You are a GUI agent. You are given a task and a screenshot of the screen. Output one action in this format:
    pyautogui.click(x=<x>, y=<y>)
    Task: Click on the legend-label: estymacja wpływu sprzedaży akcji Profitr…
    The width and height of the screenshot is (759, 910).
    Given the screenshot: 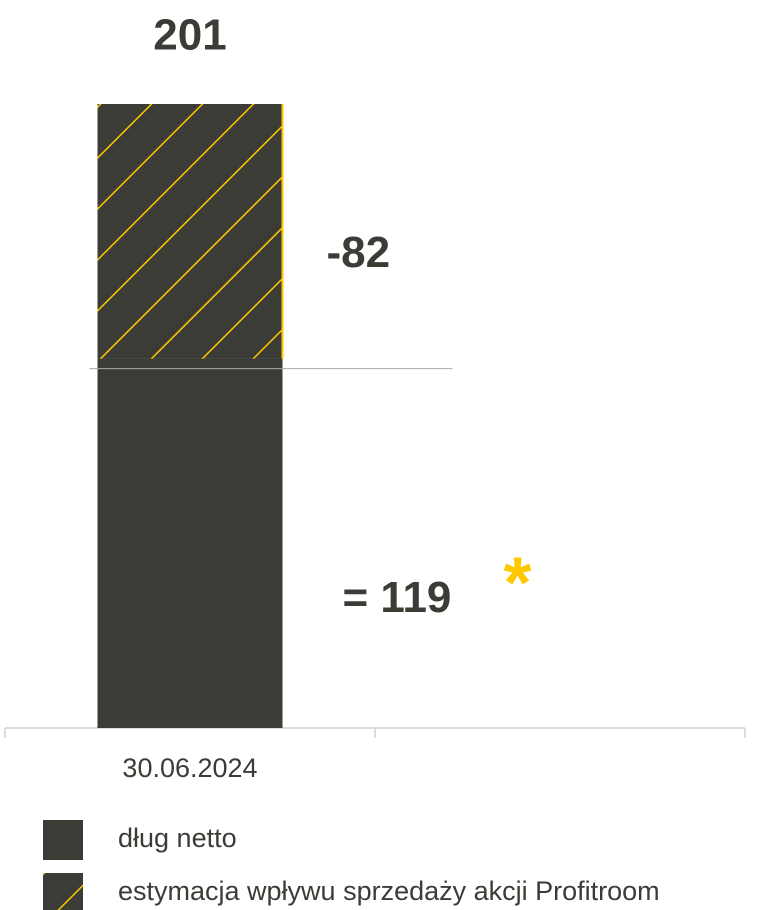 What is the action you would take?
    pyautogui.click(x=389, y=891)
    